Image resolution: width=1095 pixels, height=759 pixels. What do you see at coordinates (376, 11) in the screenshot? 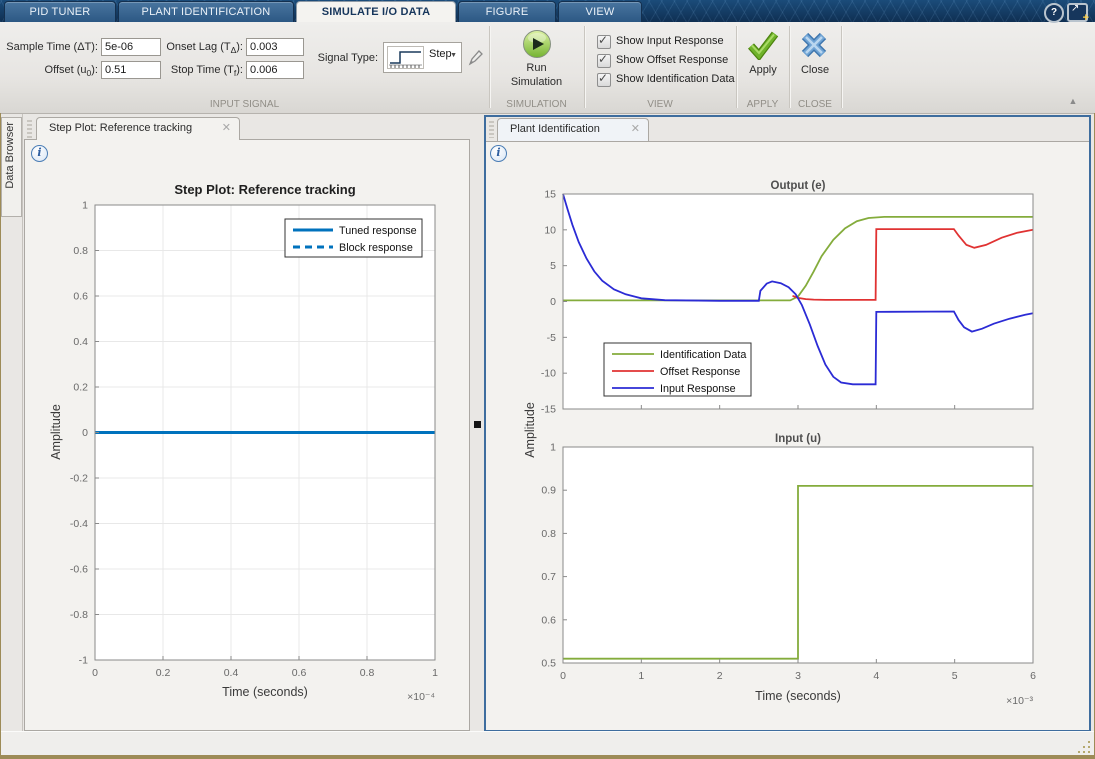
I see `tab-simulate-io-data: SIMULATE I/O DATA` at bounding box center [376, 11].